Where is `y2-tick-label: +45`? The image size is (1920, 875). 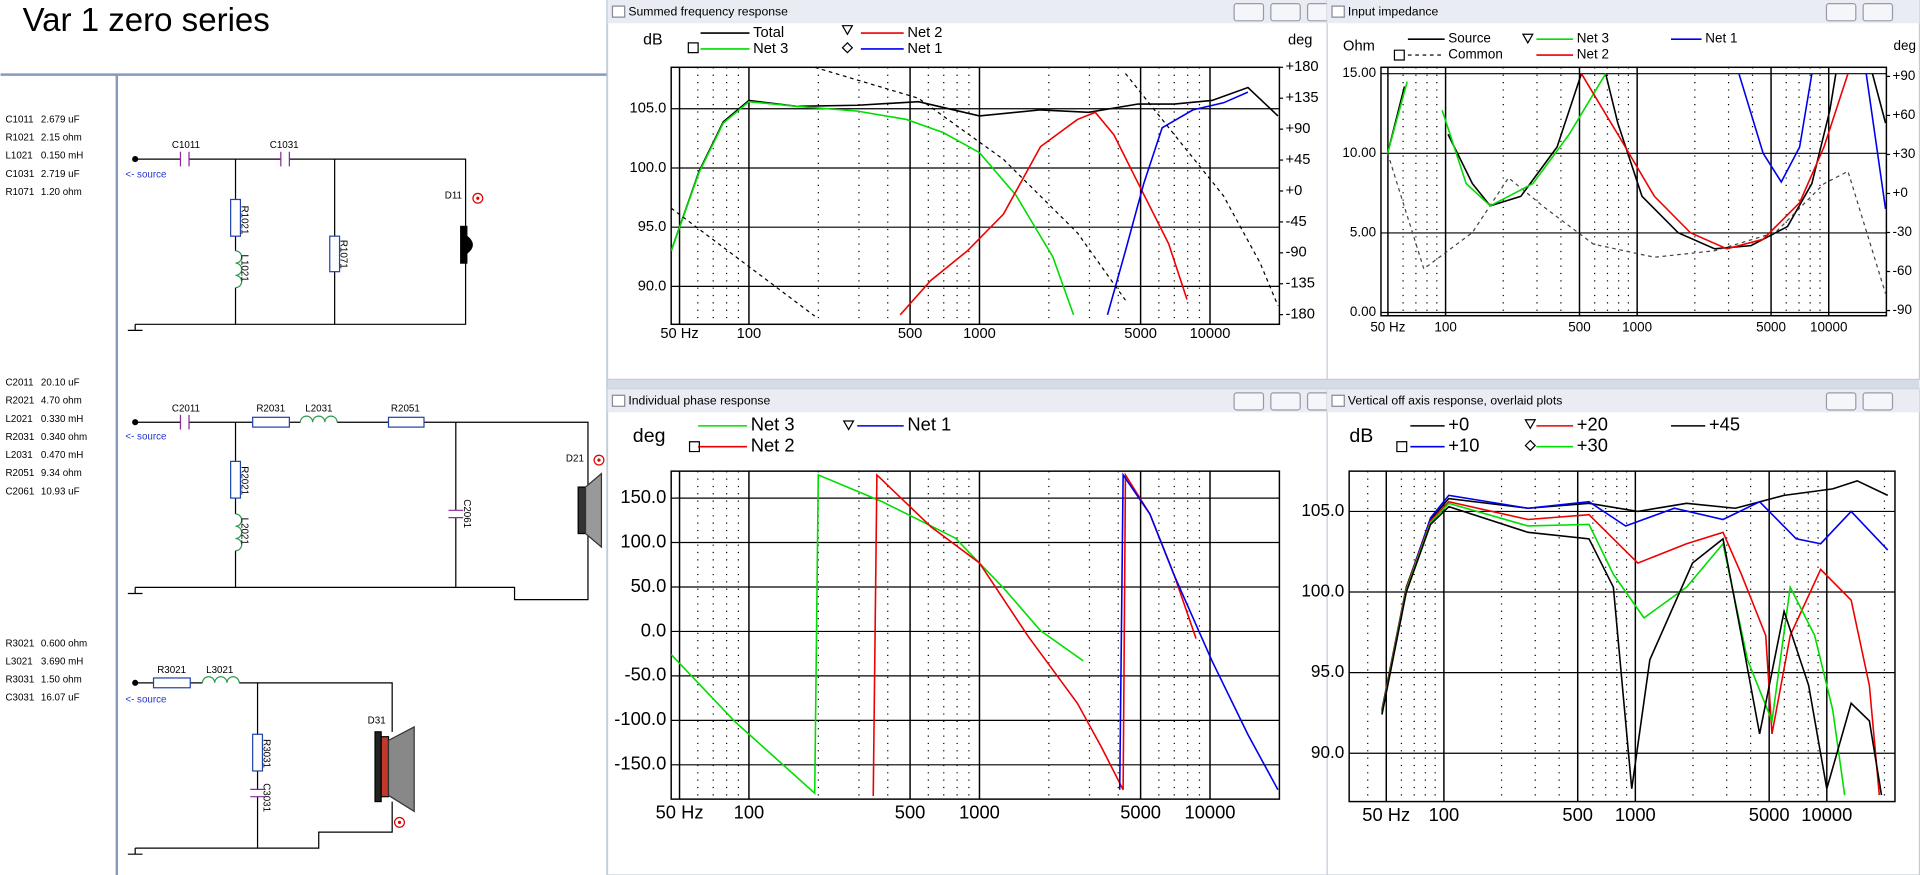 y2-tick-label: +45 is located at coordinates (1298, 160).